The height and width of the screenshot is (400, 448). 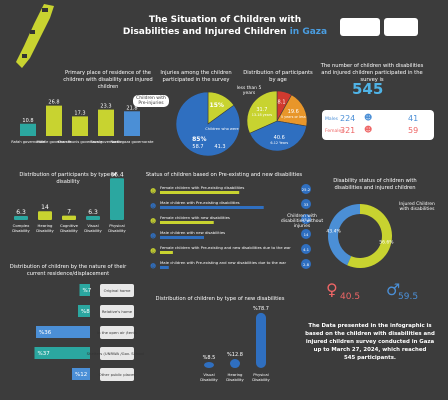 What do you see at coordinates (249, 91) in the screenshot?
I see `age-lt5-label: less than 5 years` at bounding box center [249, 91].